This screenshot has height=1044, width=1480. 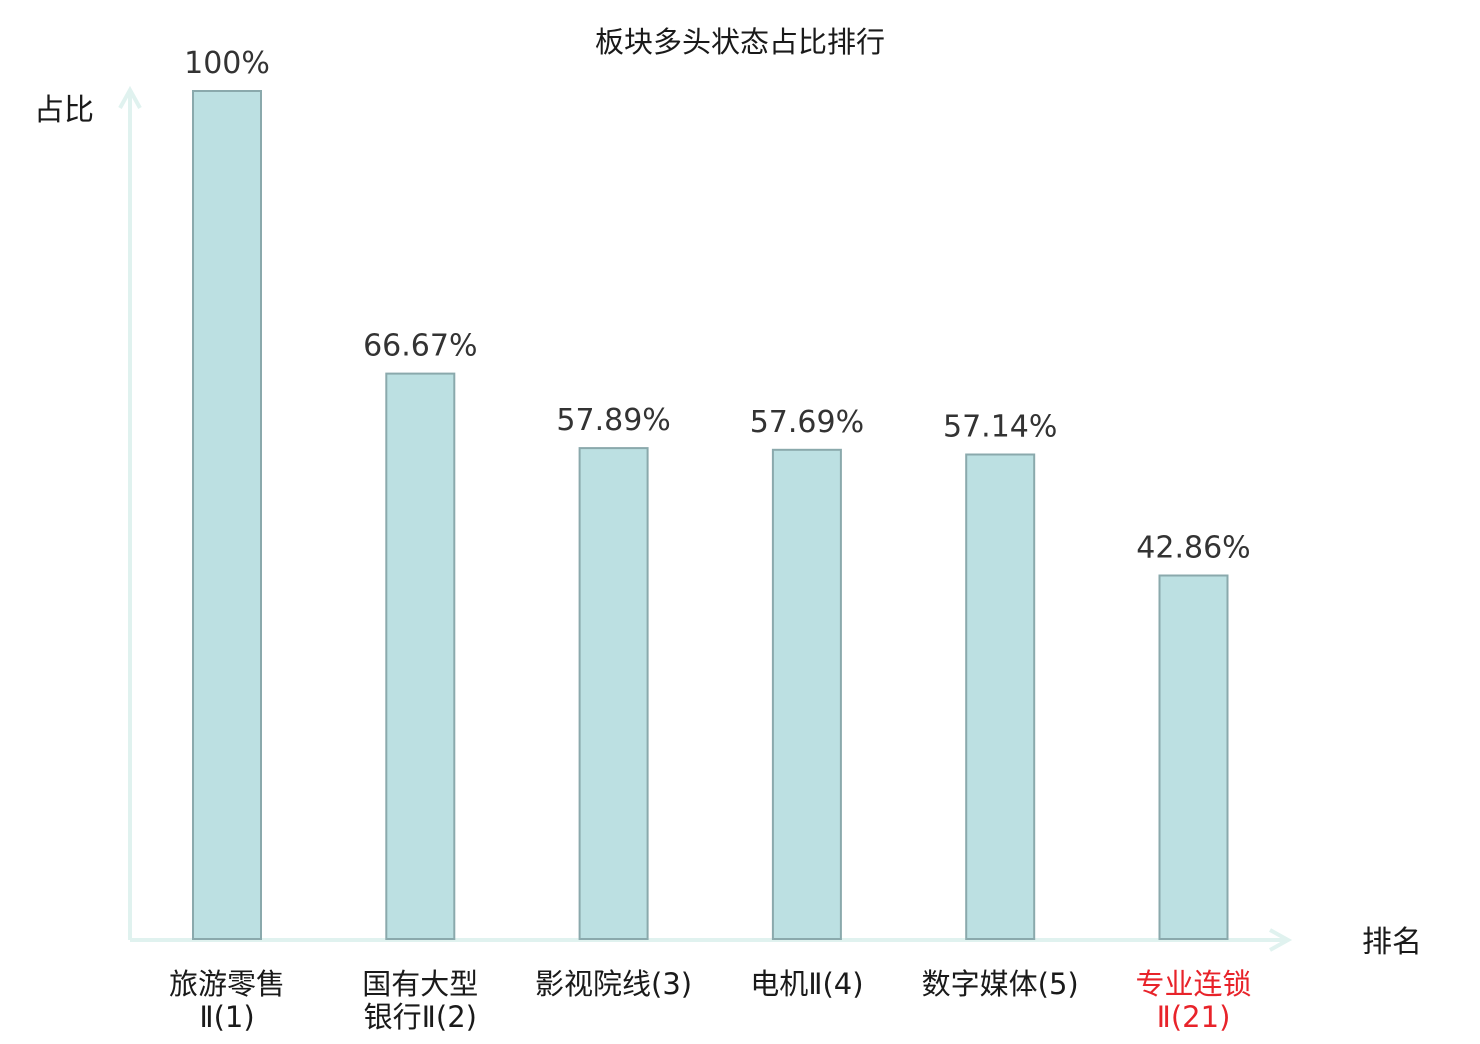 What do you see at coordinates (1281, 940) in the screenshot?
I see `x-axis-arrowhead` at bounding box center [1281, 940].